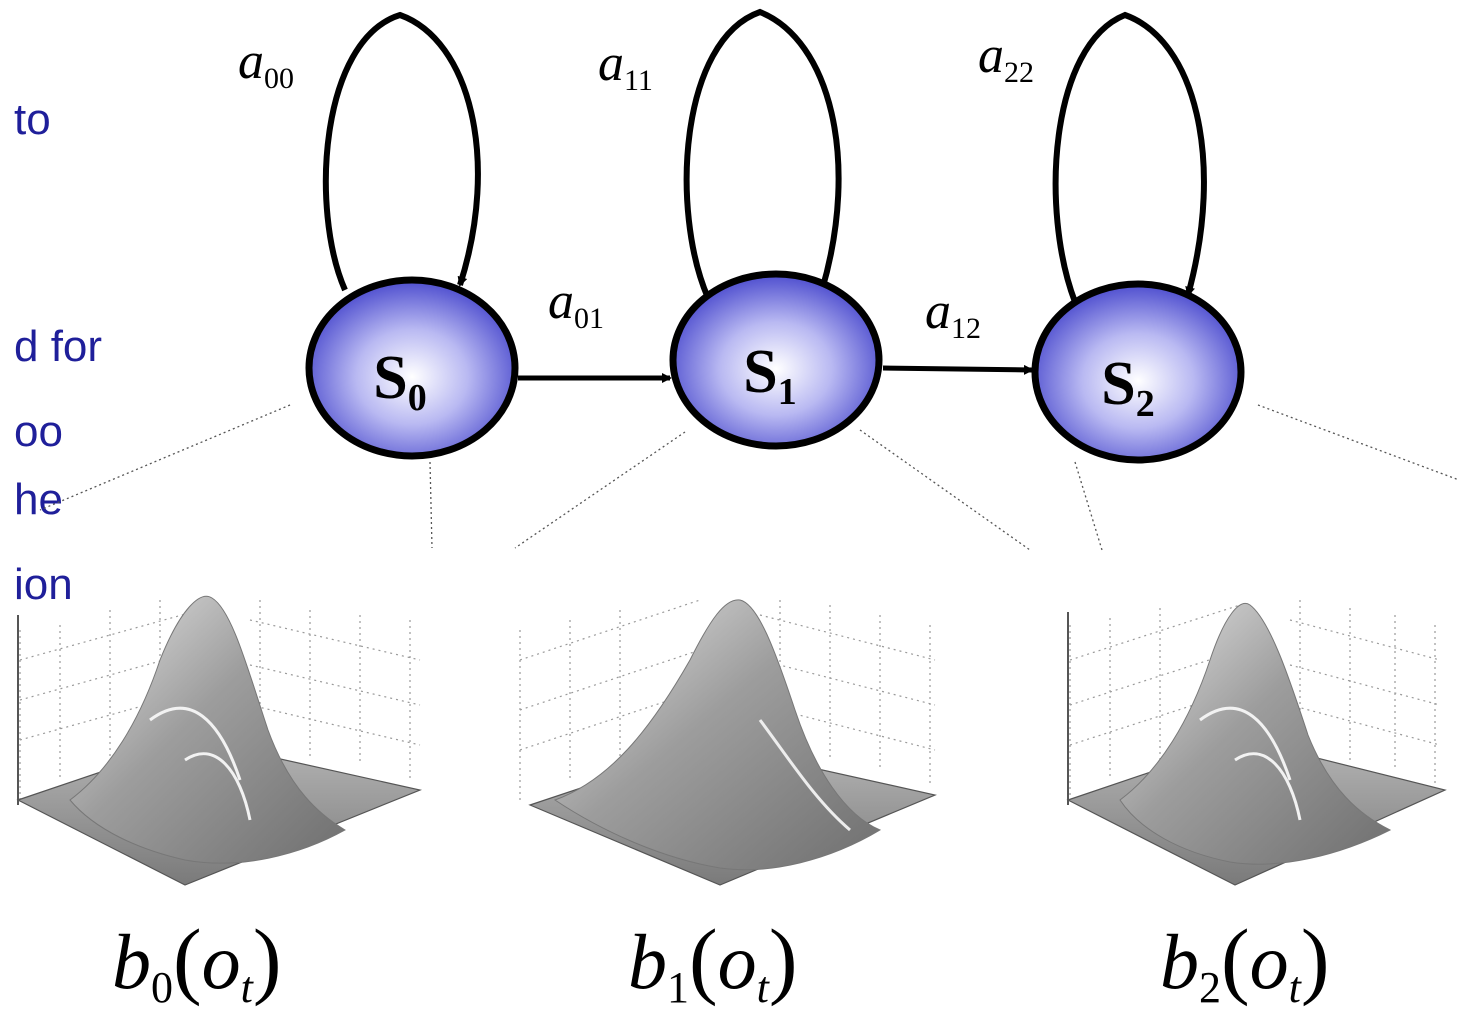  What do you see at coordinates (58, 346) in the screenshot?
I see `slide-text-fragment: d for` at bounding box center [58, 346].